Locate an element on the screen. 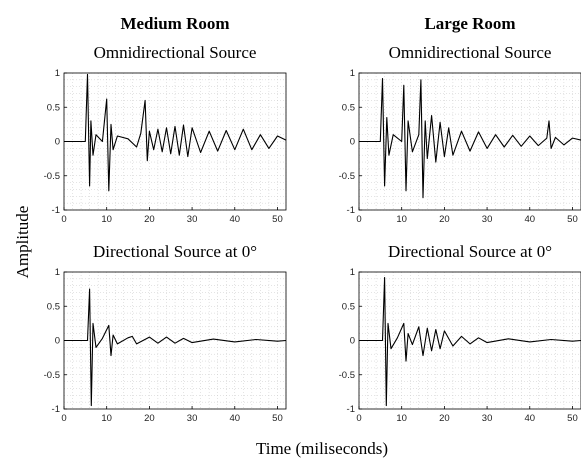 This screenshot has width=581, height=460. panel-large-directional: 0 10 20 30 40 50 1 0.5 0 -0.5 -1 is located at coordinates (460, 345).